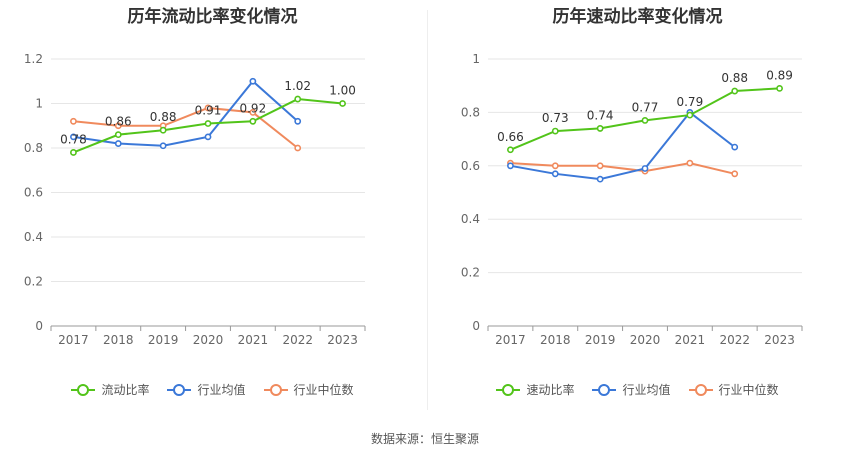 This screenshot has width=850, height=459. I want to click on data-source-note: 数据来源：恒生聚源, so click(424, 439).